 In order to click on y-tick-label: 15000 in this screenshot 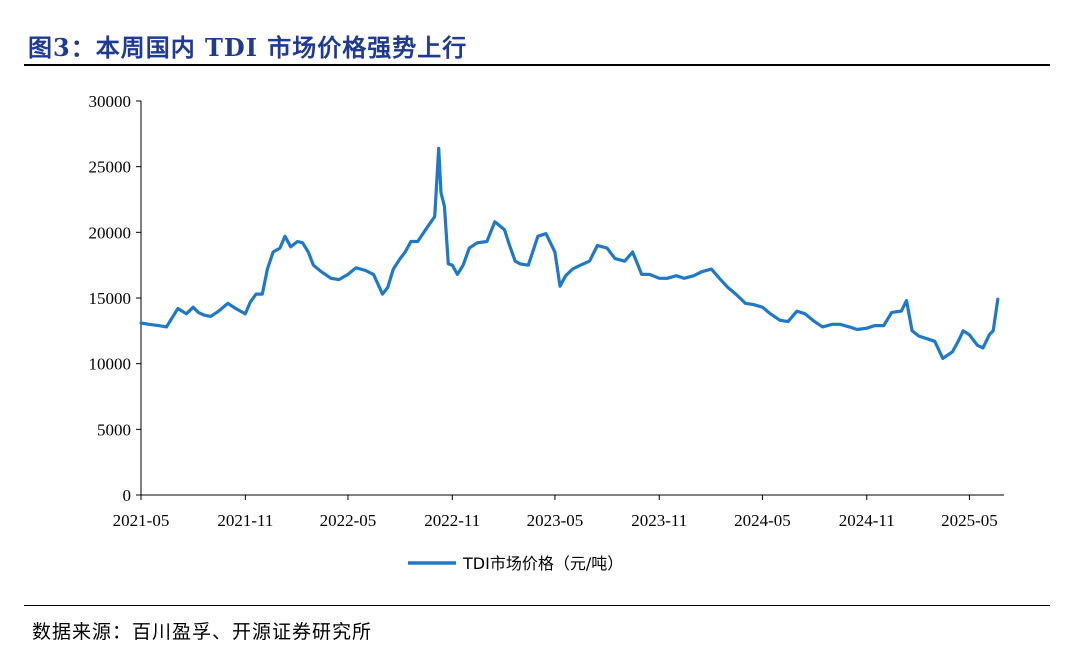, I will do `click(110, 298)`.